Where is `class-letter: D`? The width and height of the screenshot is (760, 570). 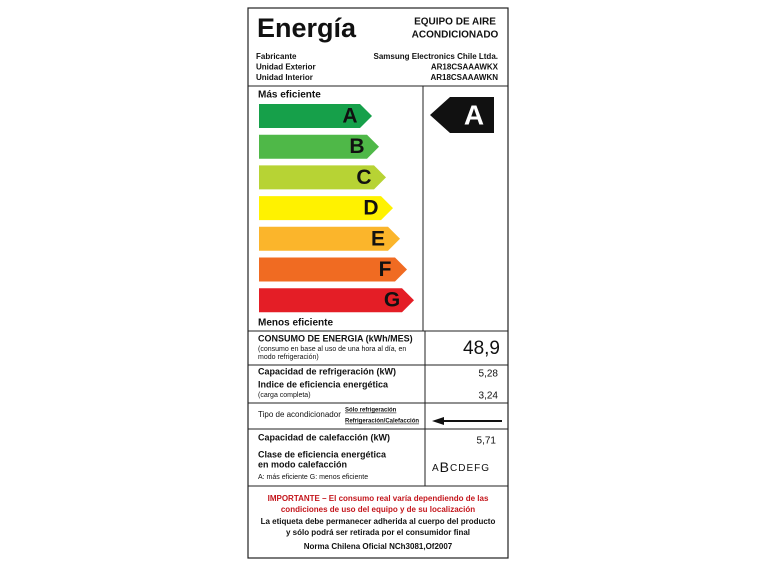
class-letter: D is located at coordinates (370, 208).